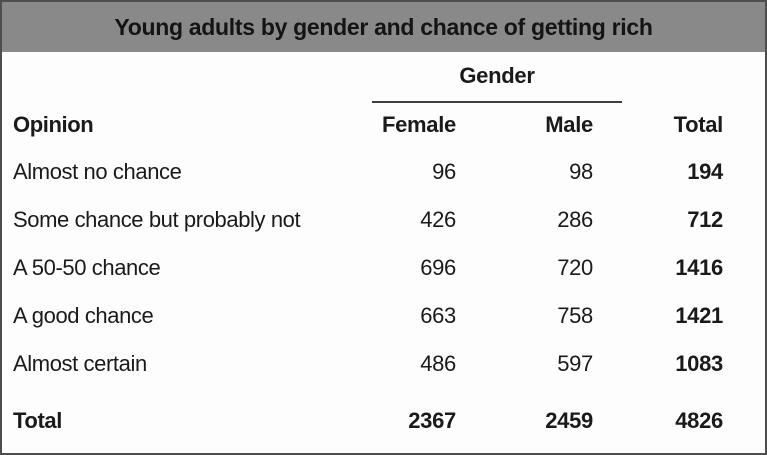 Image resolution: width=767 pixels, height=455 pixels. Describe the element at coordinates (438, 363) in the screenshot. I see `female-value: 486` at that location.